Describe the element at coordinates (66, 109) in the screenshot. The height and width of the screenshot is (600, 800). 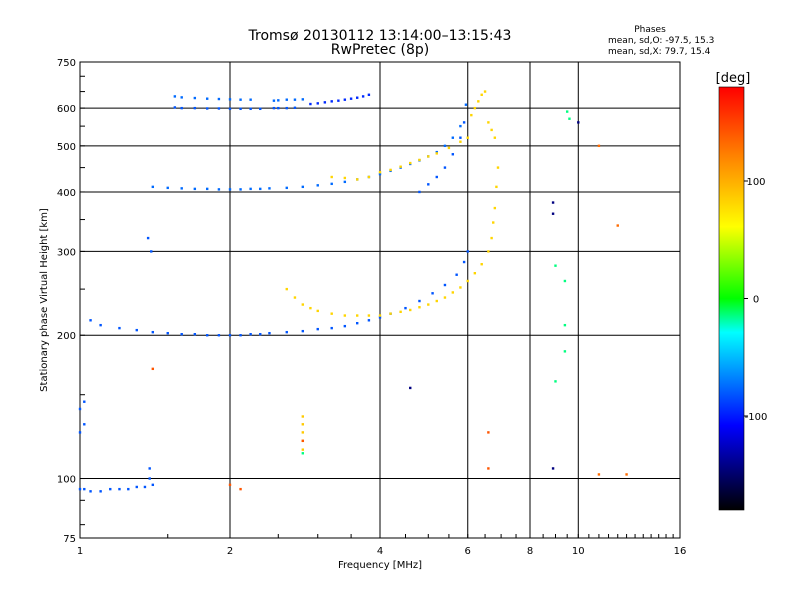
I see `y-tick-label: 600` at that location.